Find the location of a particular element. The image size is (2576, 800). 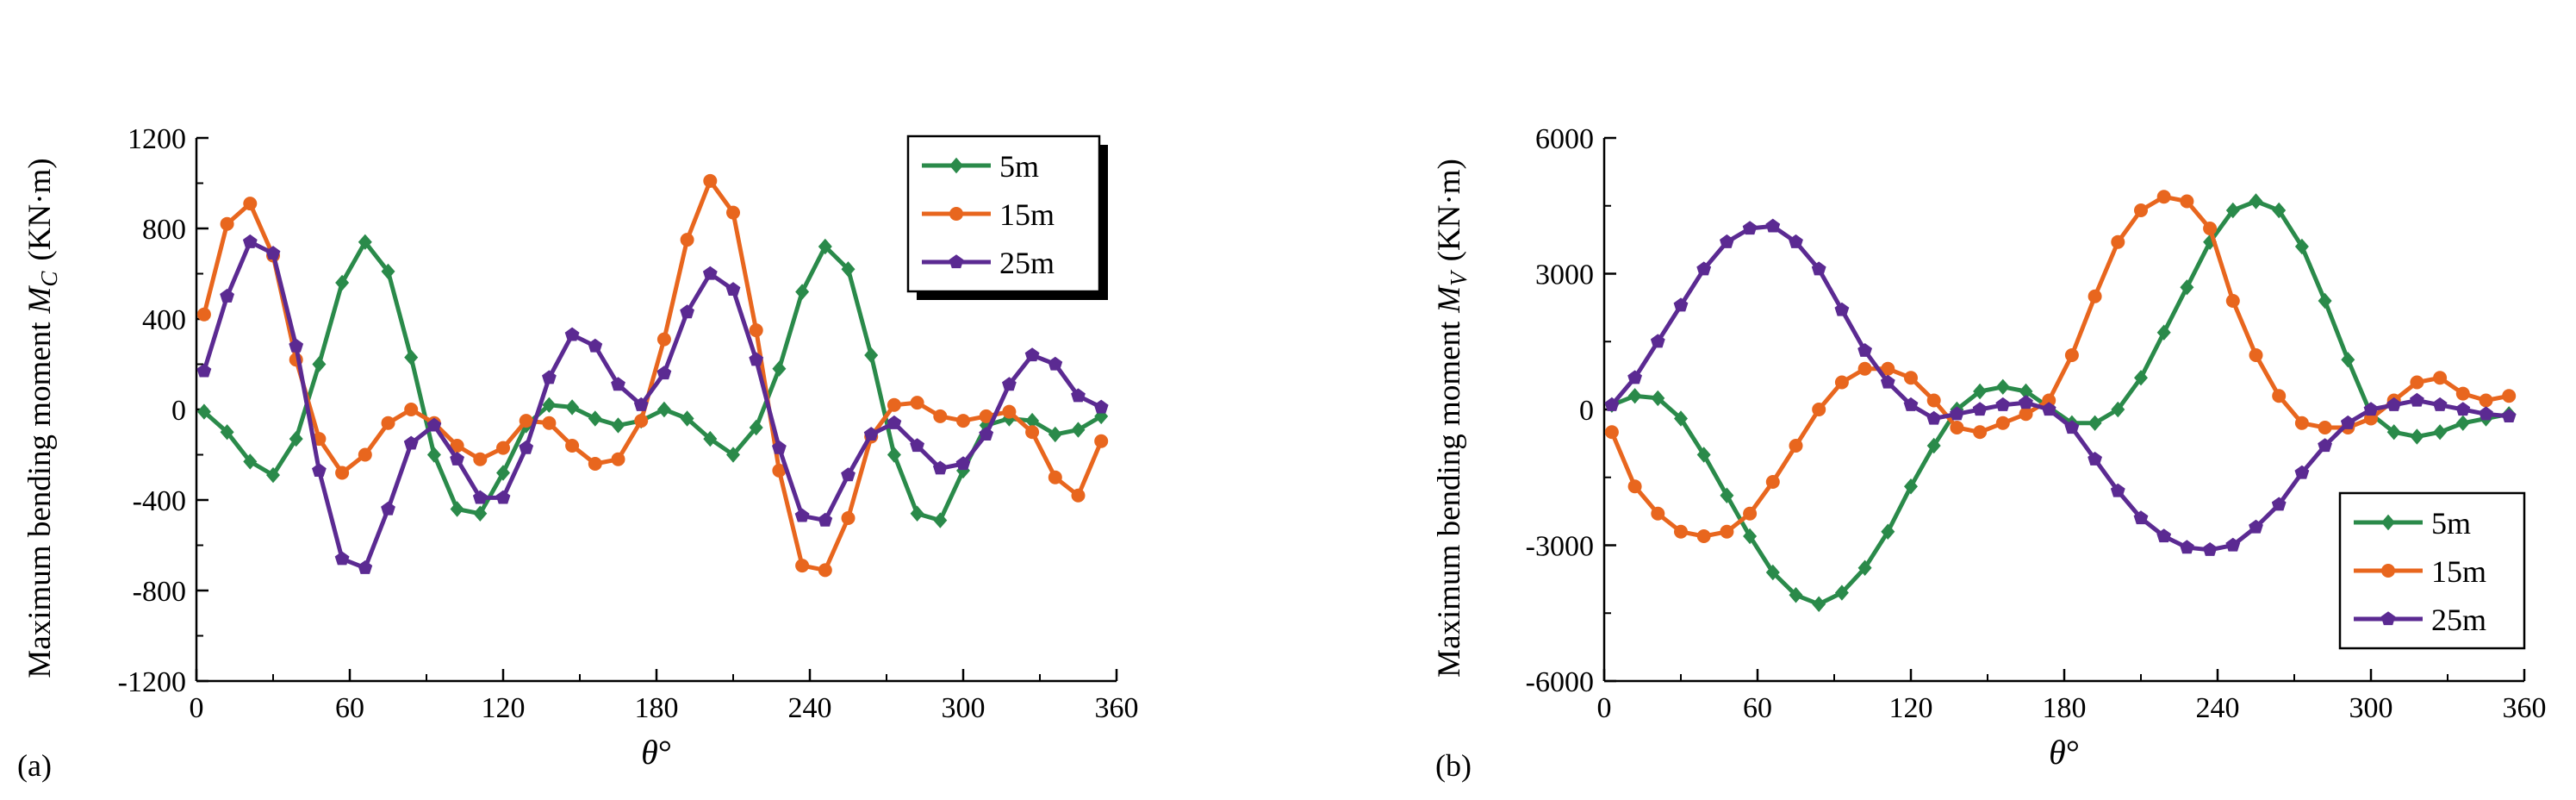

panel-label: (a) is located at coordinates (35, 765).